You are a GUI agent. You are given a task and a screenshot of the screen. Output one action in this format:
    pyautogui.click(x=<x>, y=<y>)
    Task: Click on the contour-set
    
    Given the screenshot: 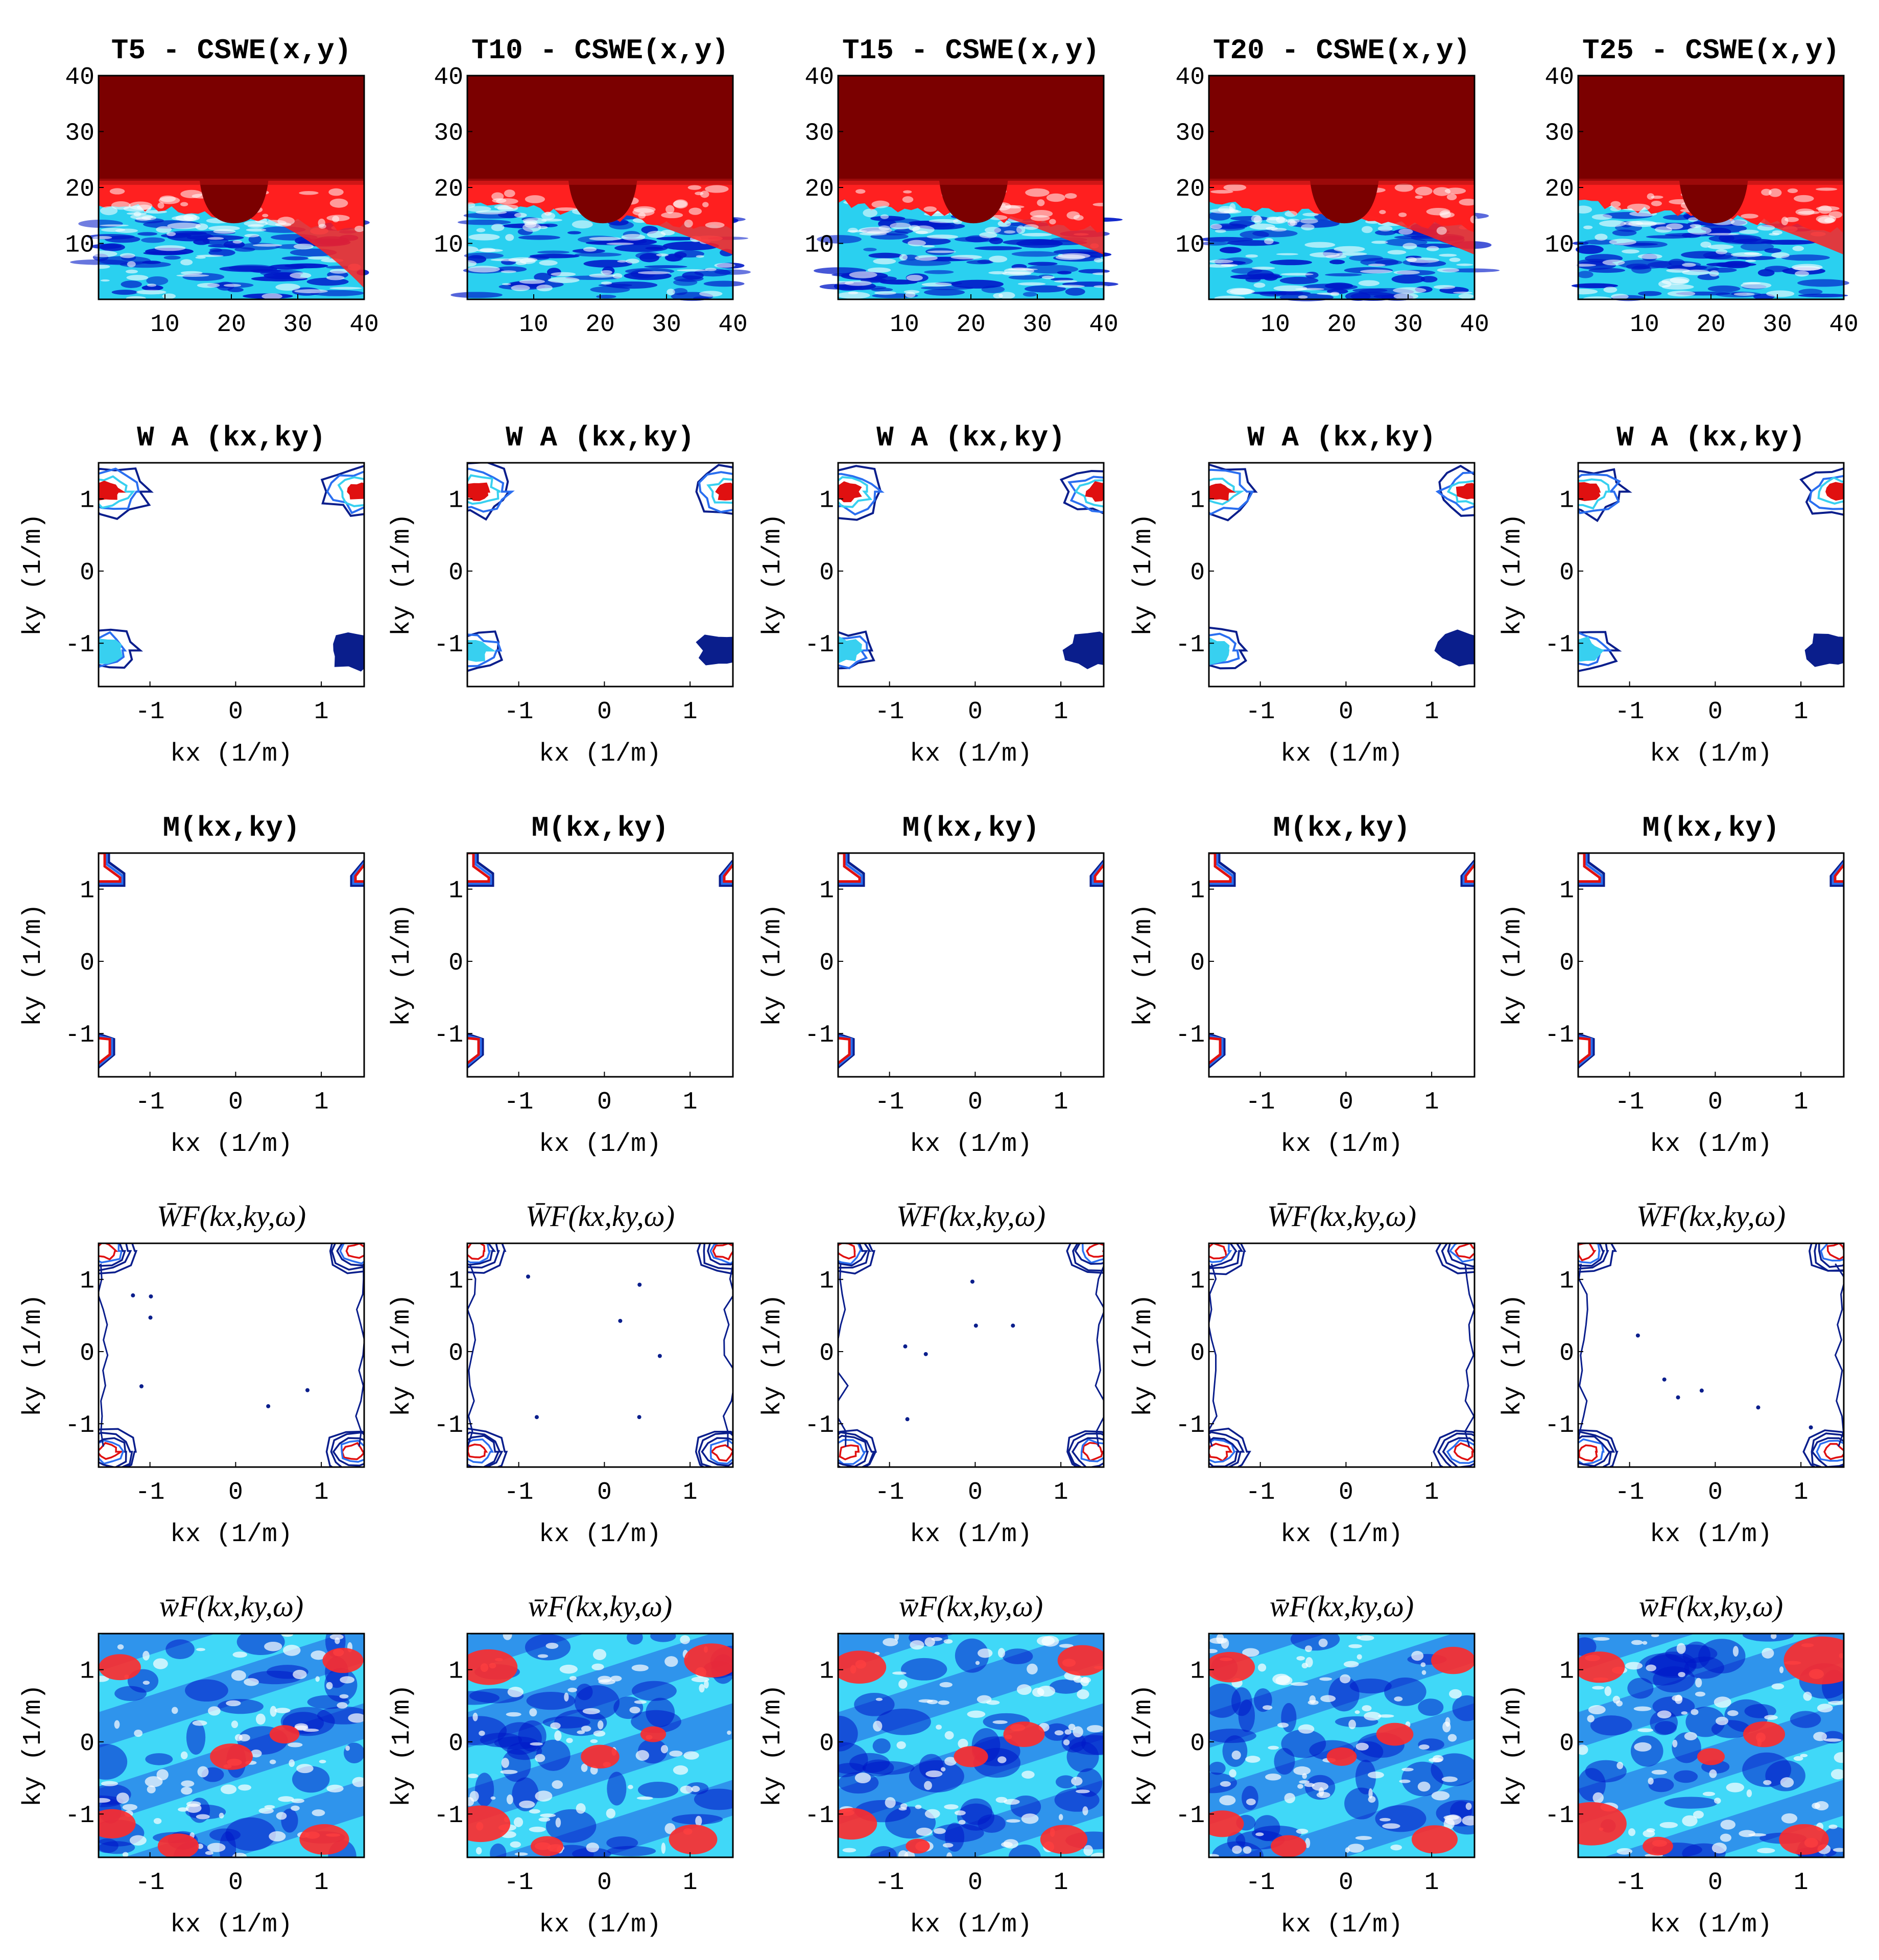 What is the action you would take?
    pyautogui.click(x=1711, y=961)
    